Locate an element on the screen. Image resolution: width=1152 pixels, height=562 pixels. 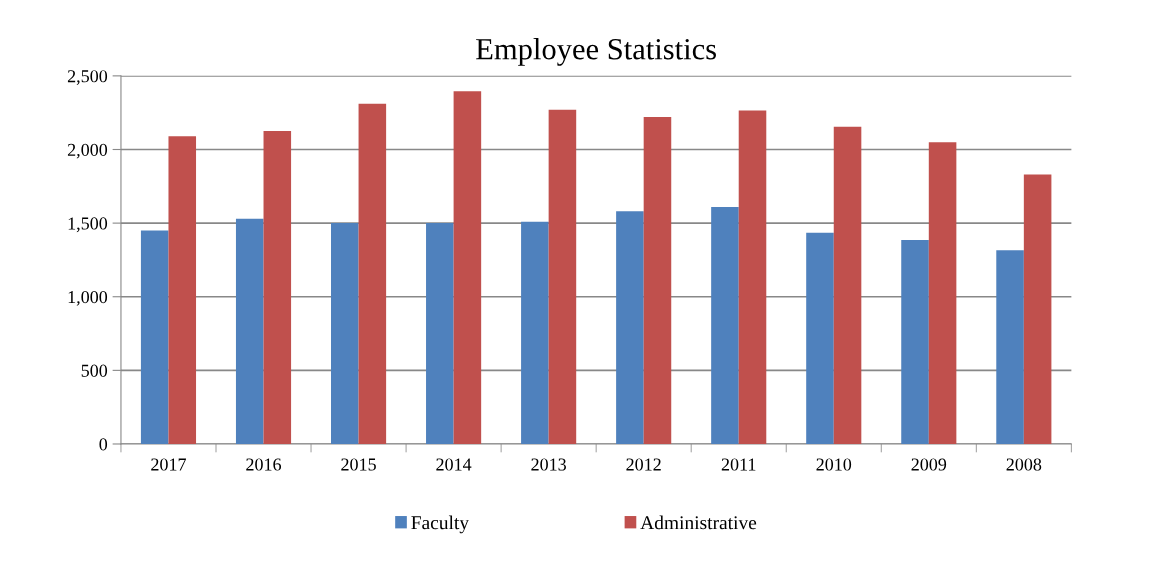
y-tick-label: 2,500 is located at coordinates (87, 77).